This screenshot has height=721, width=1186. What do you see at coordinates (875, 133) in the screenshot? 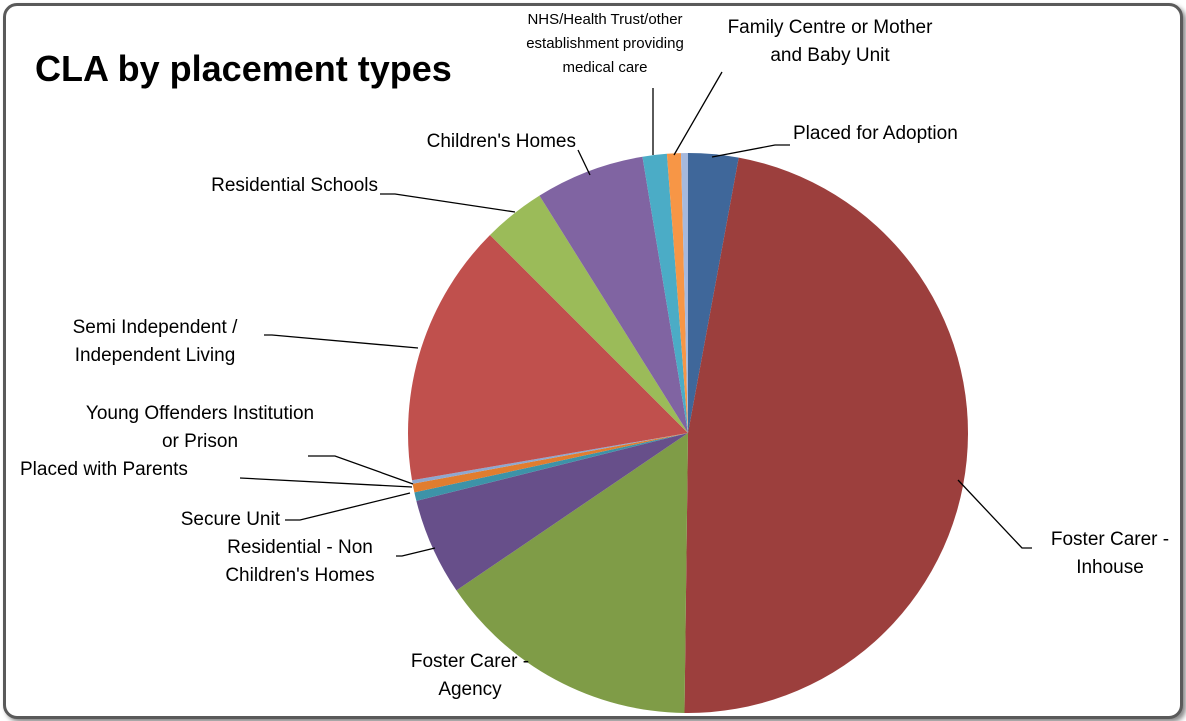
I see `slice-label: Placed for Adoption` at bounding box center [875, 133].